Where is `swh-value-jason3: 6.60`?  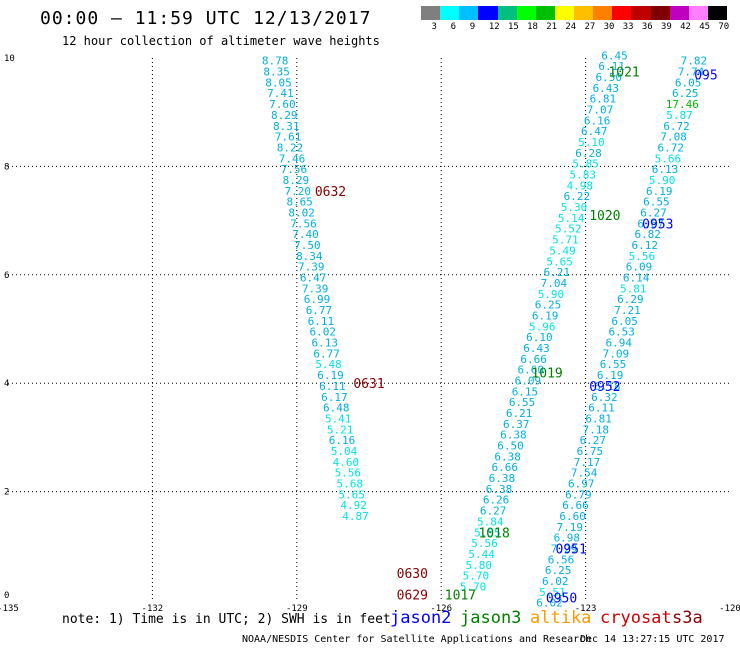
swh-value-jason3: 6.60 is located at coordinates (530, 370).